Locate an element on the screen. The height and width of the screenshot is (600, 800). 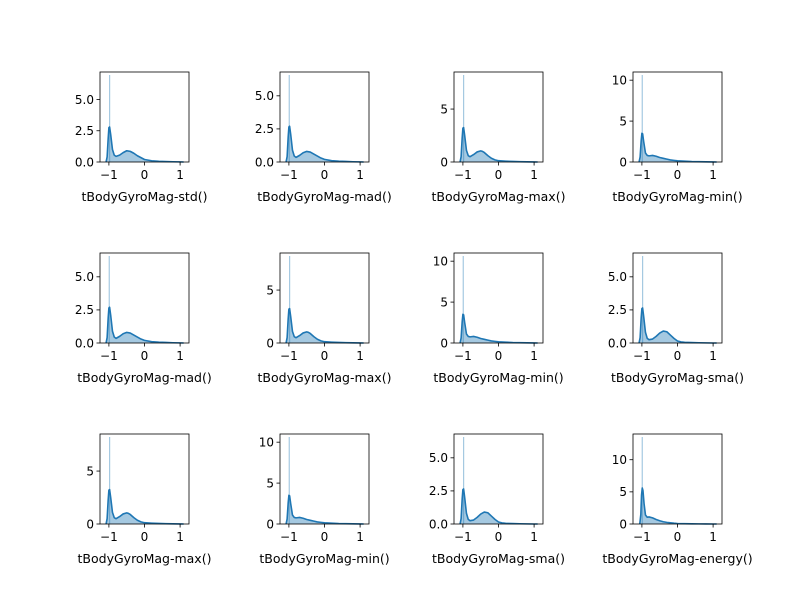
subplot: −1 0 1 0.0 2.5 5.0 tBodyGyroMag-std() is located at coordinates (141, 137).